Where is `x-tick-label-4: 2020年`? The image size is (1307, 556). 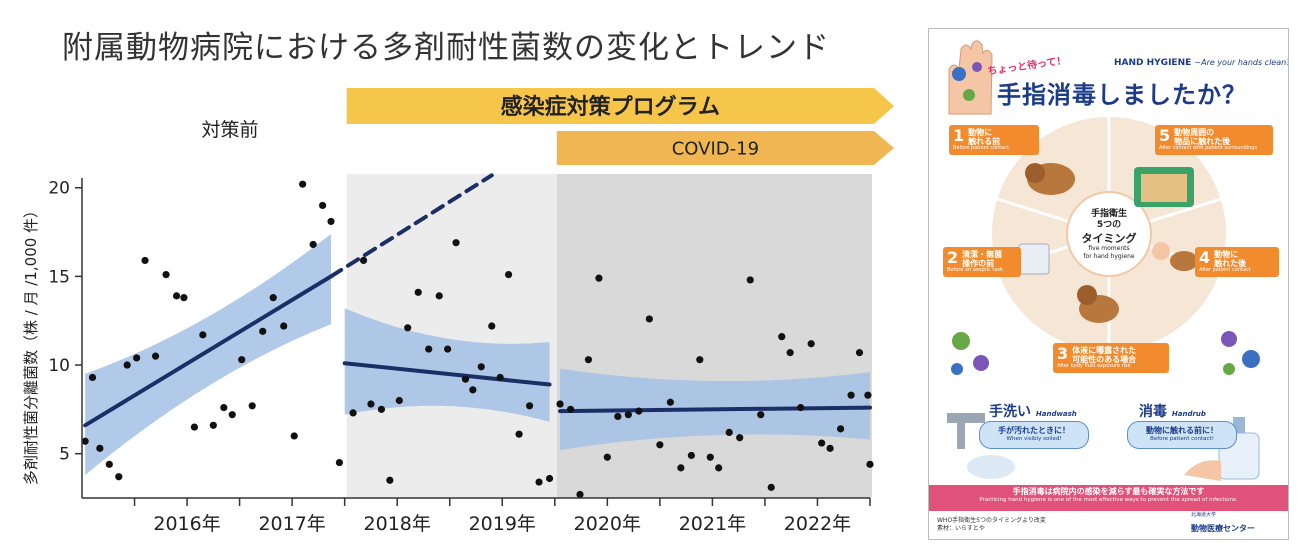 x-tick-label-4: 2020年 is located at coordinates (607, 524).